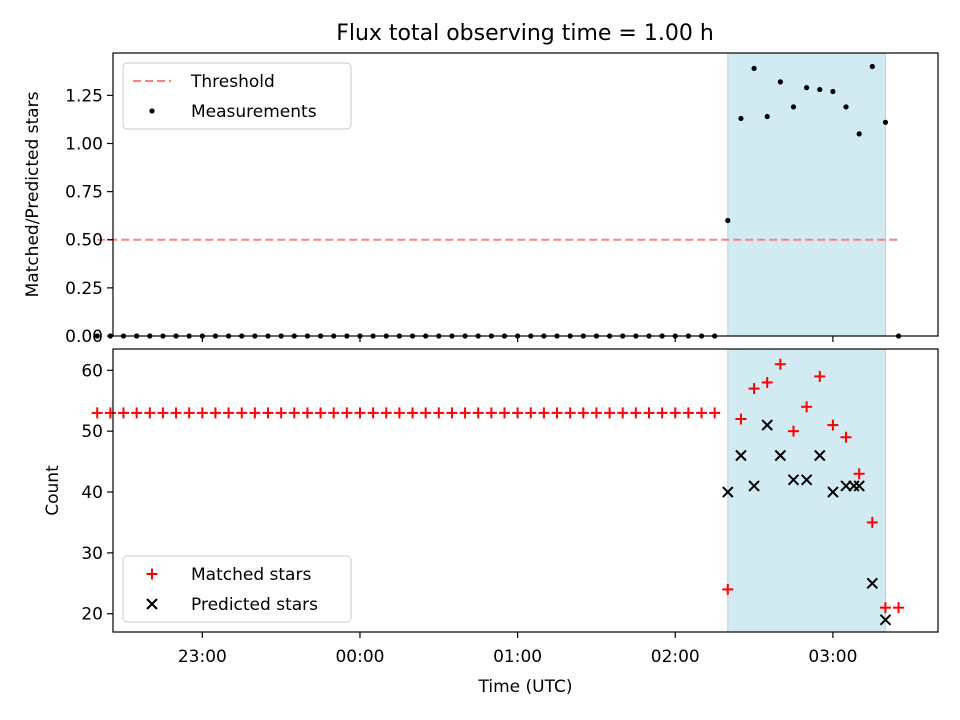  What do you see at coordinates (832, 657) in the screenshot?
I see `x-tick-label: 03:00` at bounding box center [832, 657].